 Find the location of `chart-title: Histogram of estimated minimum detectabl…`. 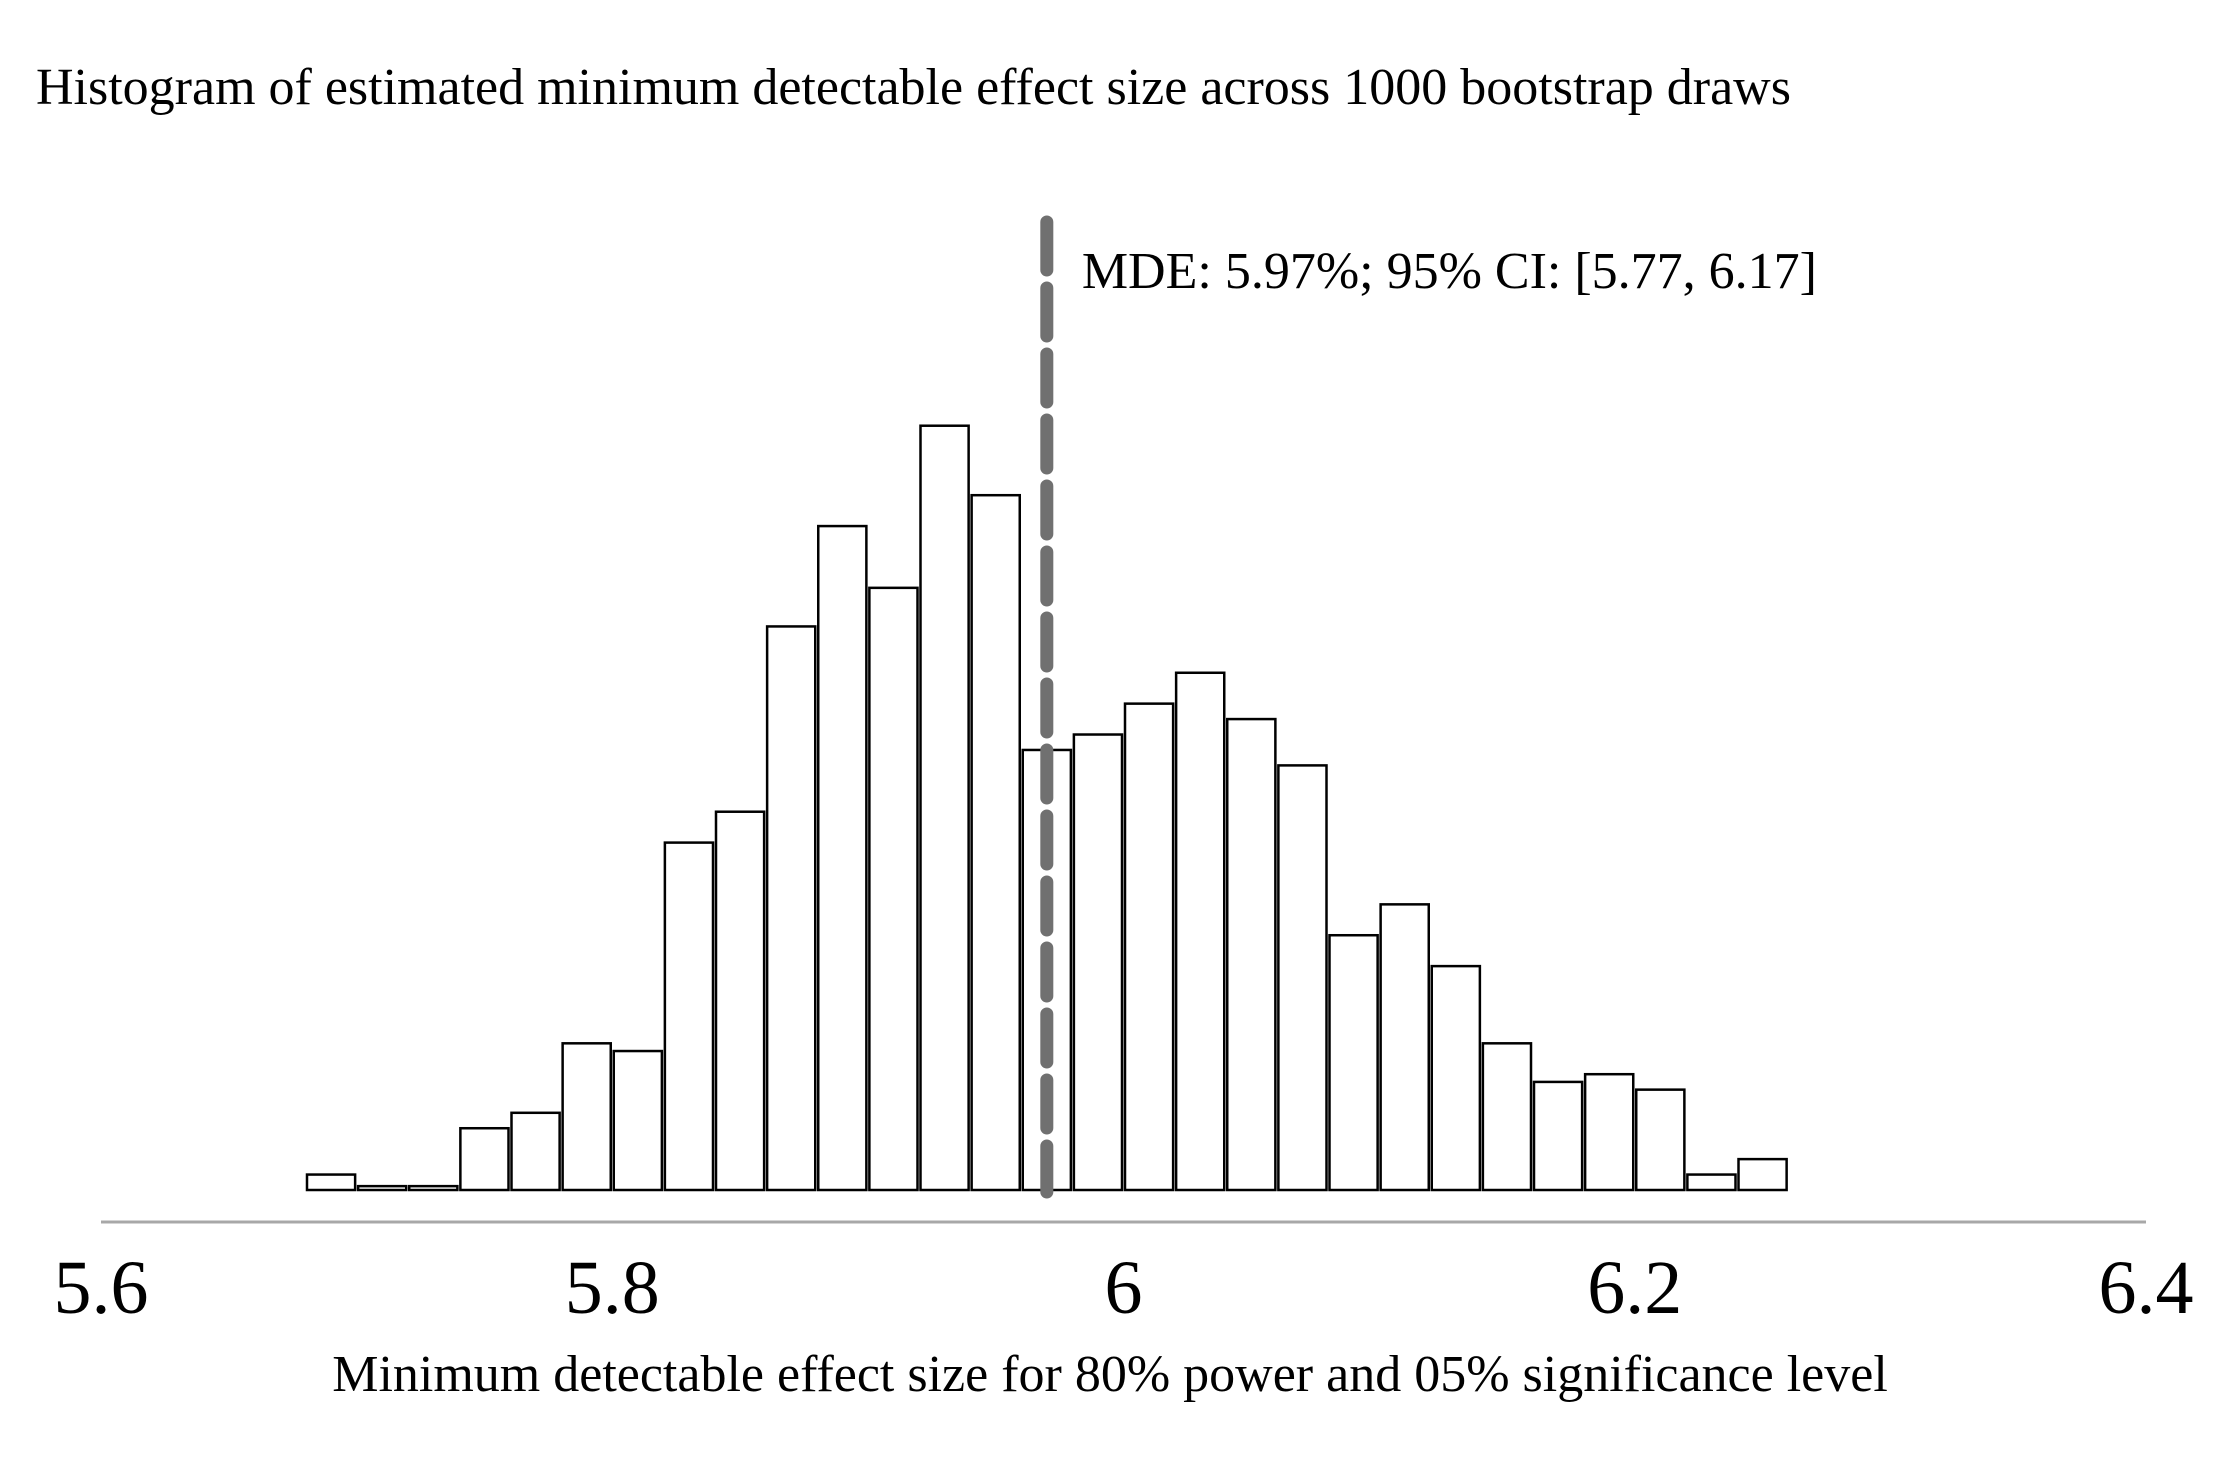

chart-title: Histogram of estimated minimum detectabl… is located at coordinates (913, 87).